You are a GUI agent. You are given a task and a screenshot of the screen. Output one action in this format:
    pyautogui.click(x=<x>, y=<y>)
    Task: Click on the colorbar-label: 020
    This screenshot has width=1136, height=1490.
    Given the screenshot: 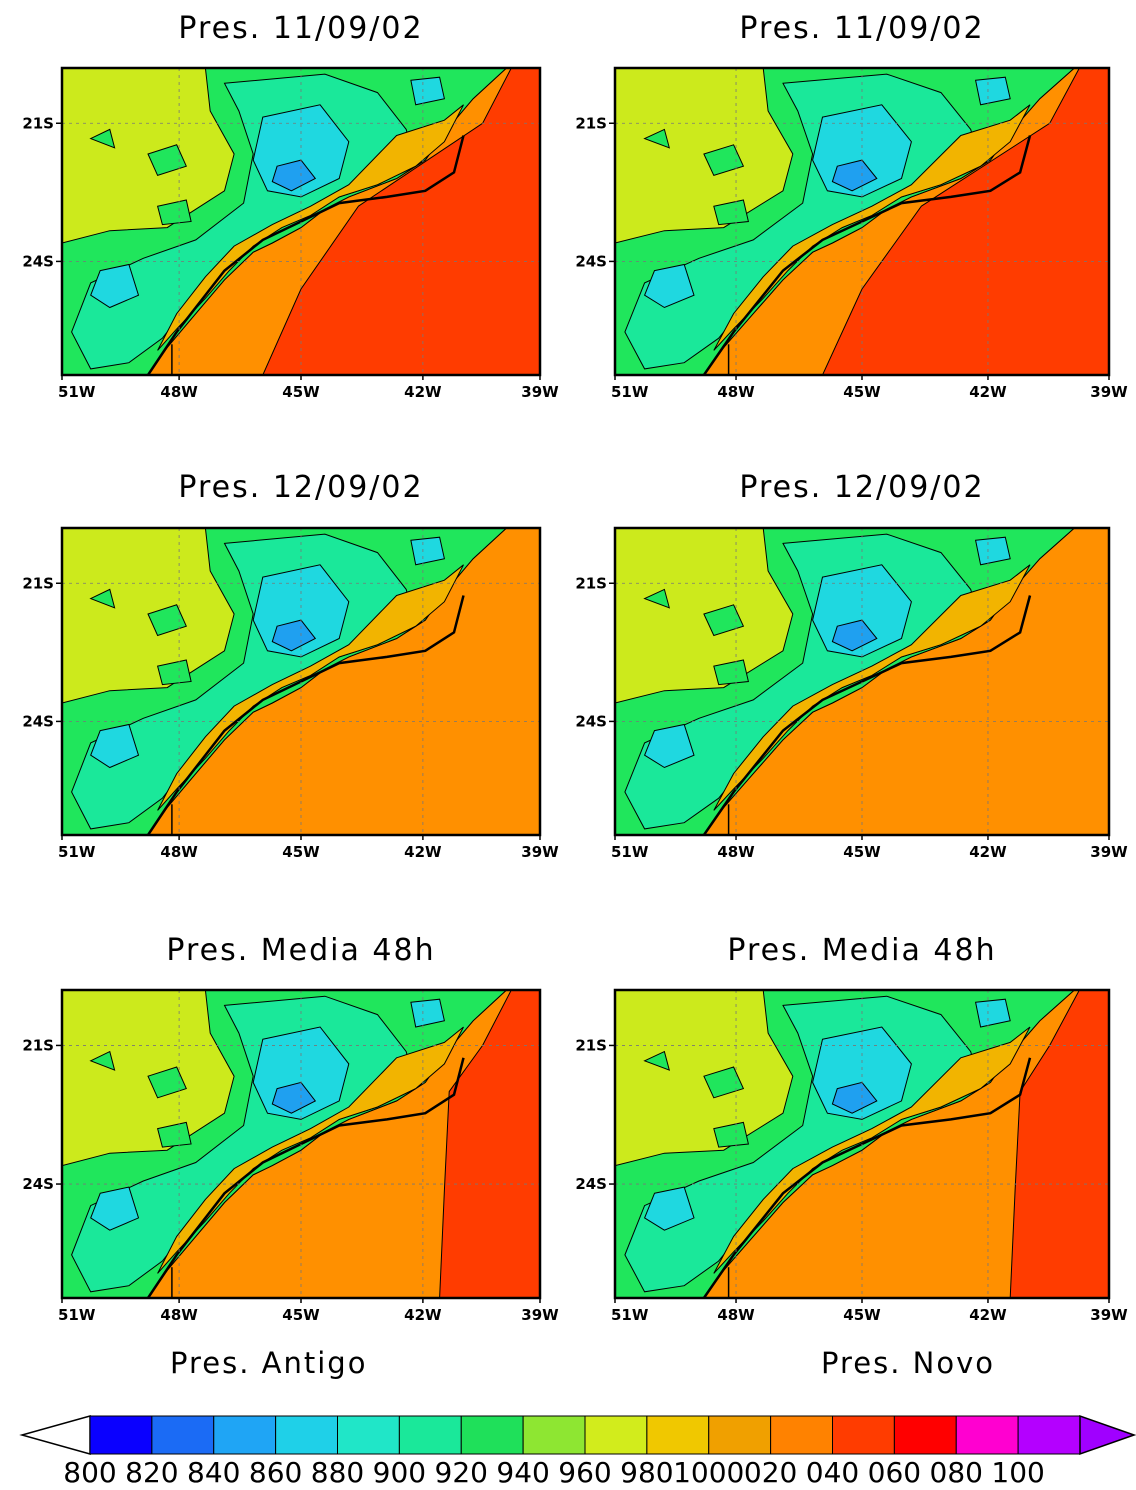 What is the action you would take?
    pyautogui.click(x=770, y=1472)
    